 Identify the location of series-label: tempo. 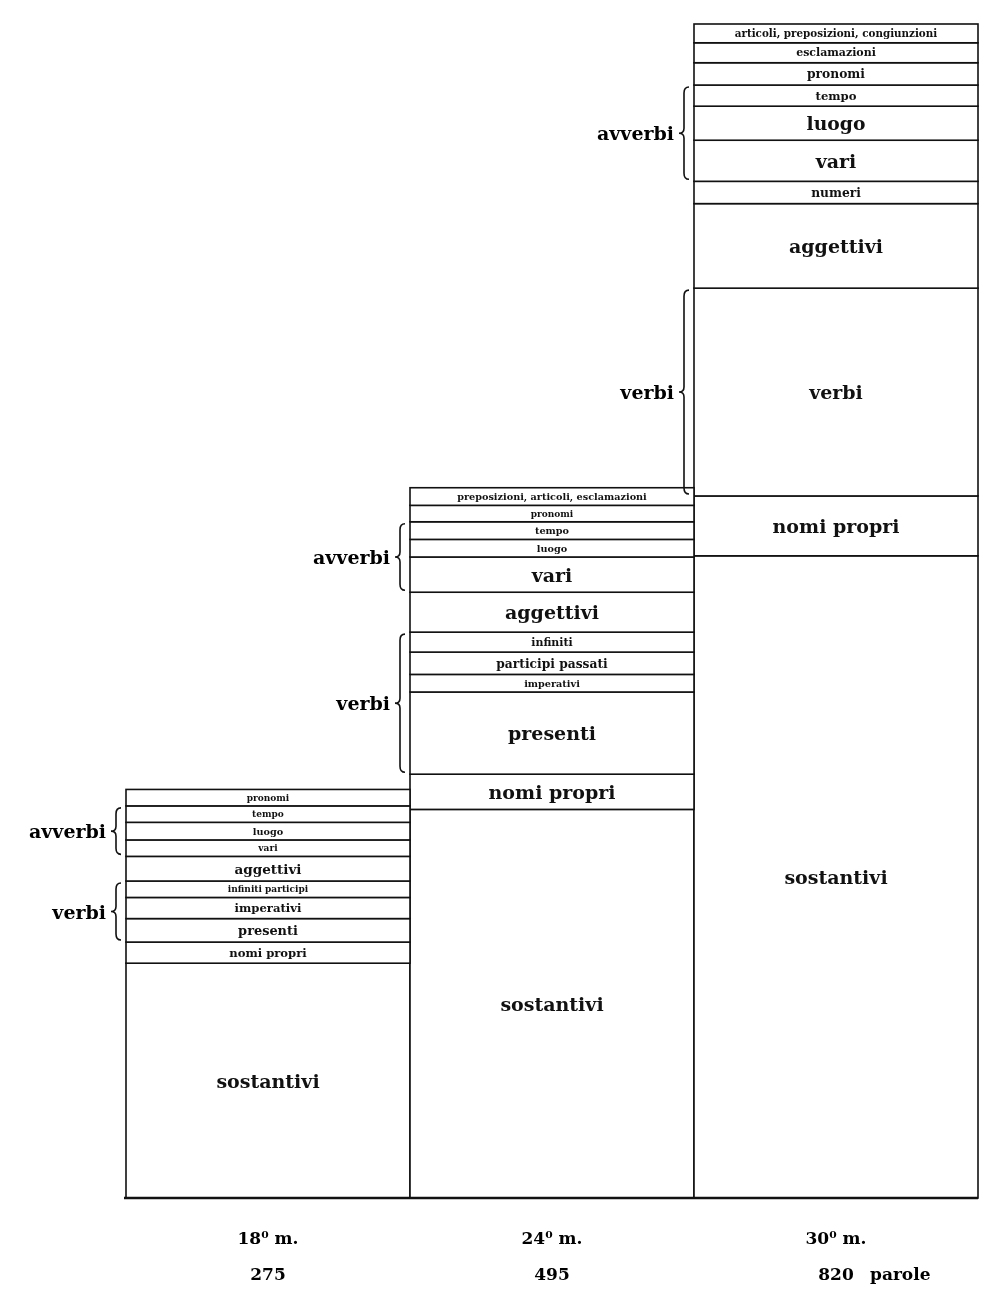
(268, 814).